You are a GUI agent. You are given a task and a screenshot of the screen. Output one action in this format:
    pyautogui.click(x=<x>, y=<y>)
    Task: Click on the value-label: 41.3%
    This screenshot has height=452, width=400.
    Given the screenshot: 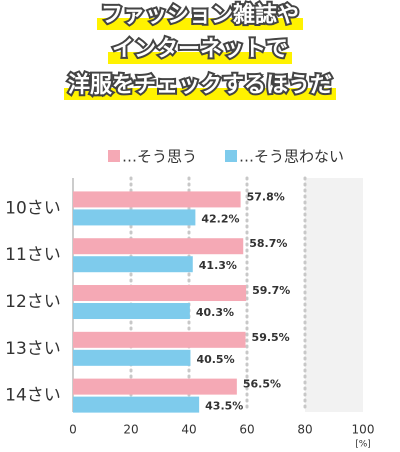 What is the action you would take?
    pyautogui.click(x=218, y=265)
    